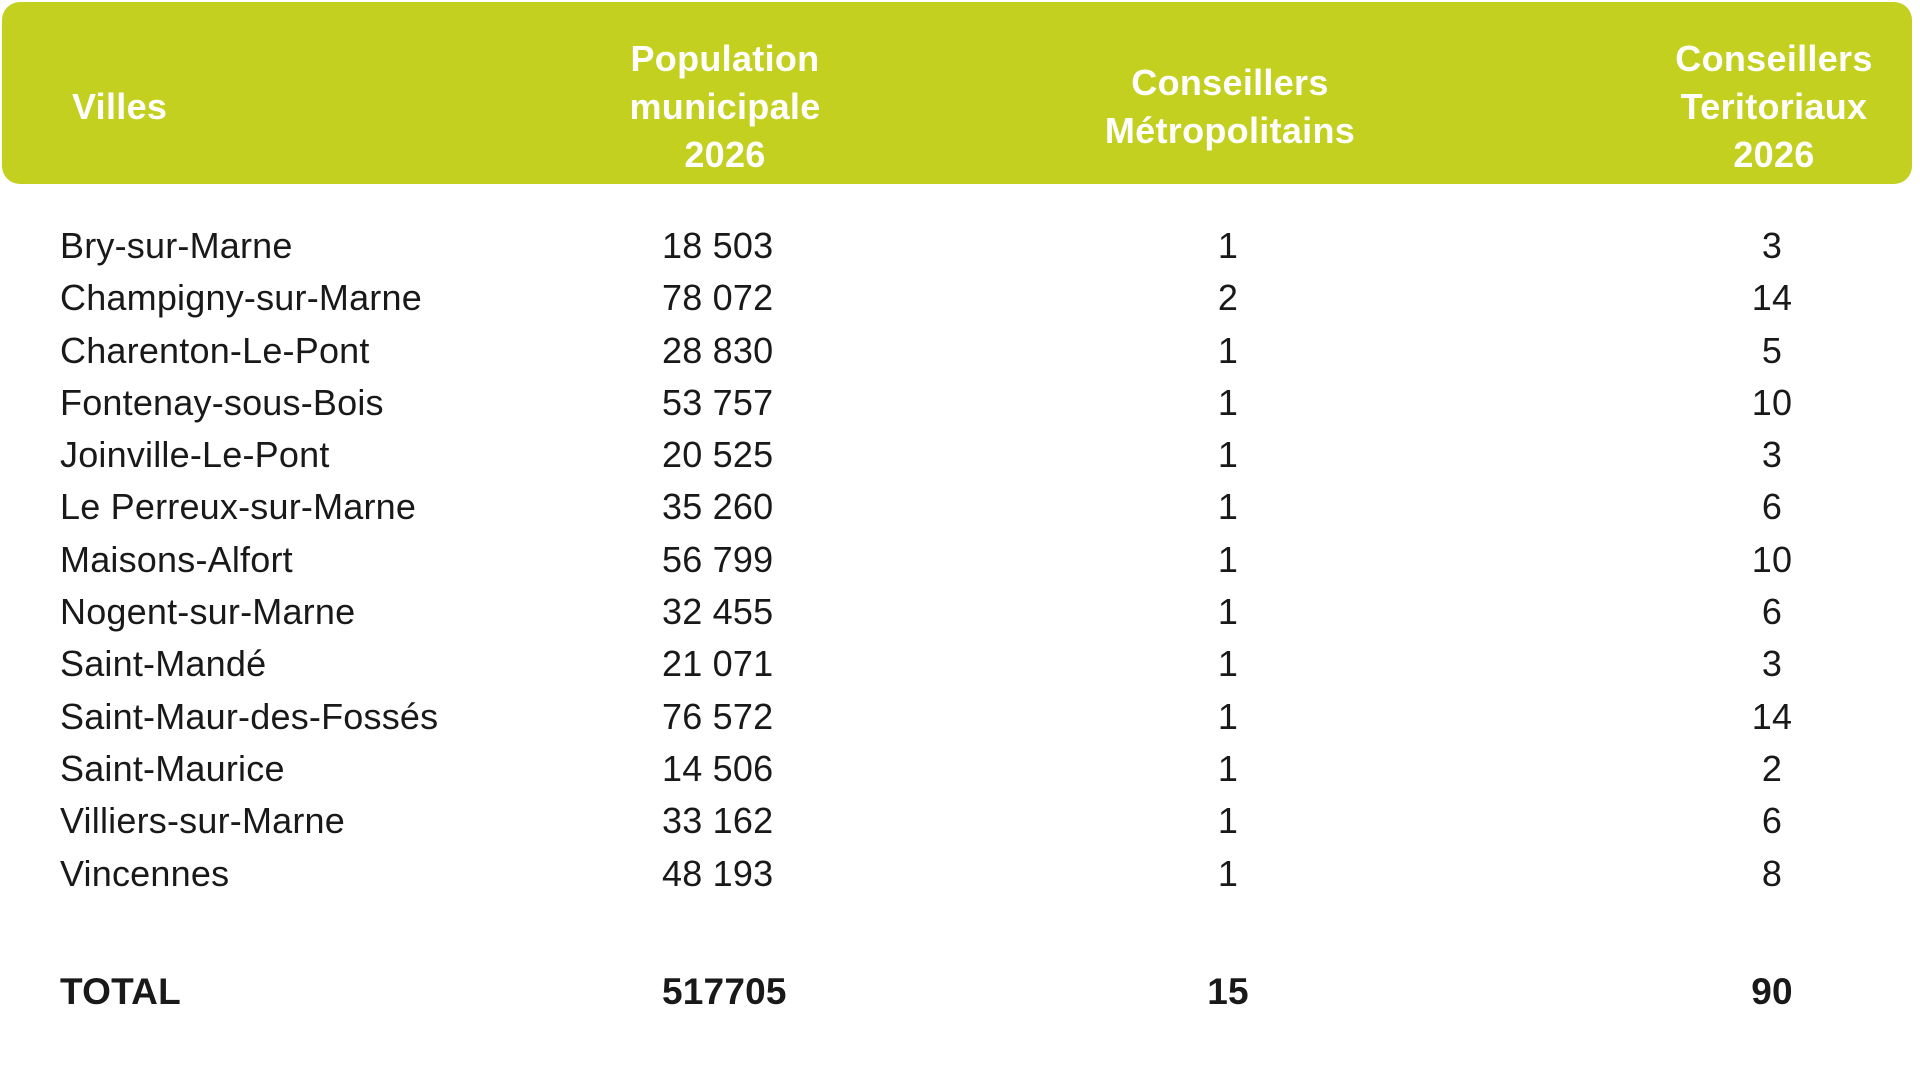 The width and height of the screenshot is (1920, 1080). I want to click on cell-ville: Saint-Maur-des-Fossés, so click(249, 716).